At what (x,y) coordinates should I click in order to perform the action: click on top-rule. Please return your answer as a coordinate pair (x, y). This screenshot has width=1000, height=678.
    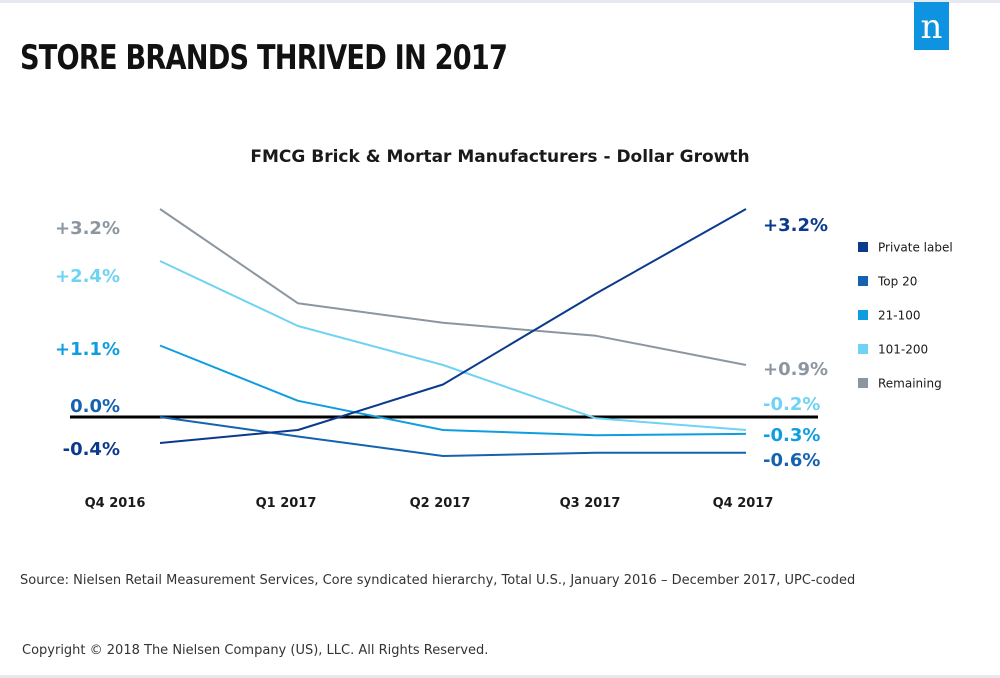
    Looking at the image, I should click on (500, 1).